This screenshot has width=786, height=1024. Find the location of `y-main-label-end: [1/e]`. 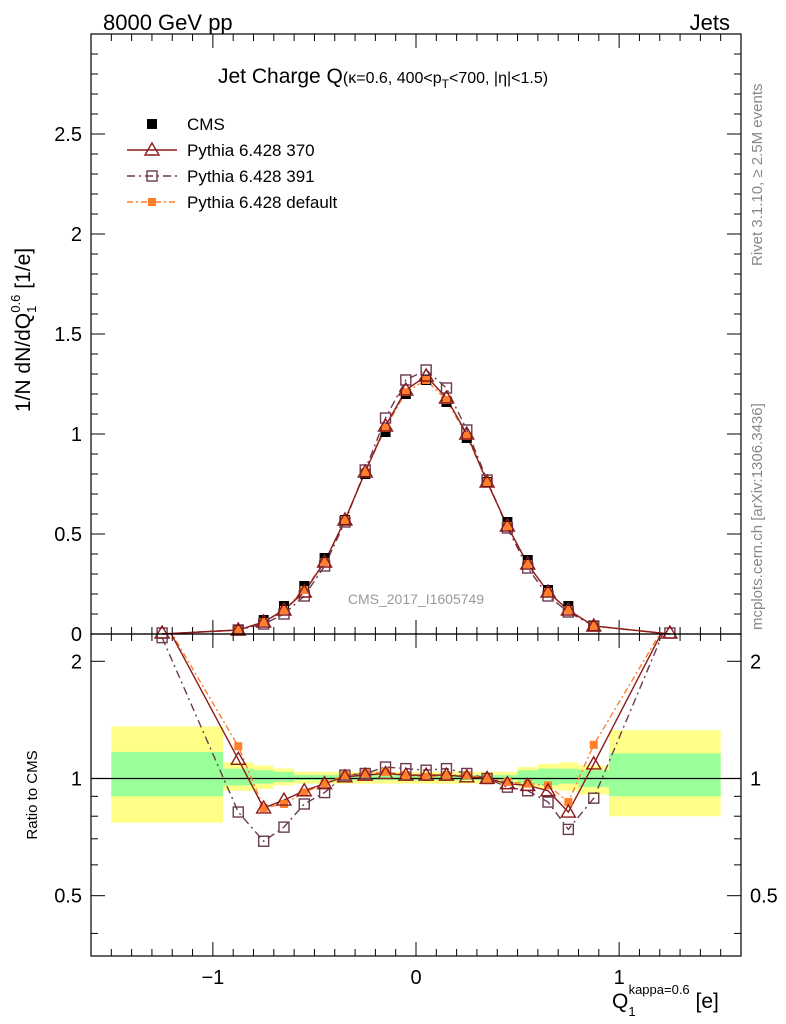

y-main-label-end: [1/e] is located at coordinates (23, 271).